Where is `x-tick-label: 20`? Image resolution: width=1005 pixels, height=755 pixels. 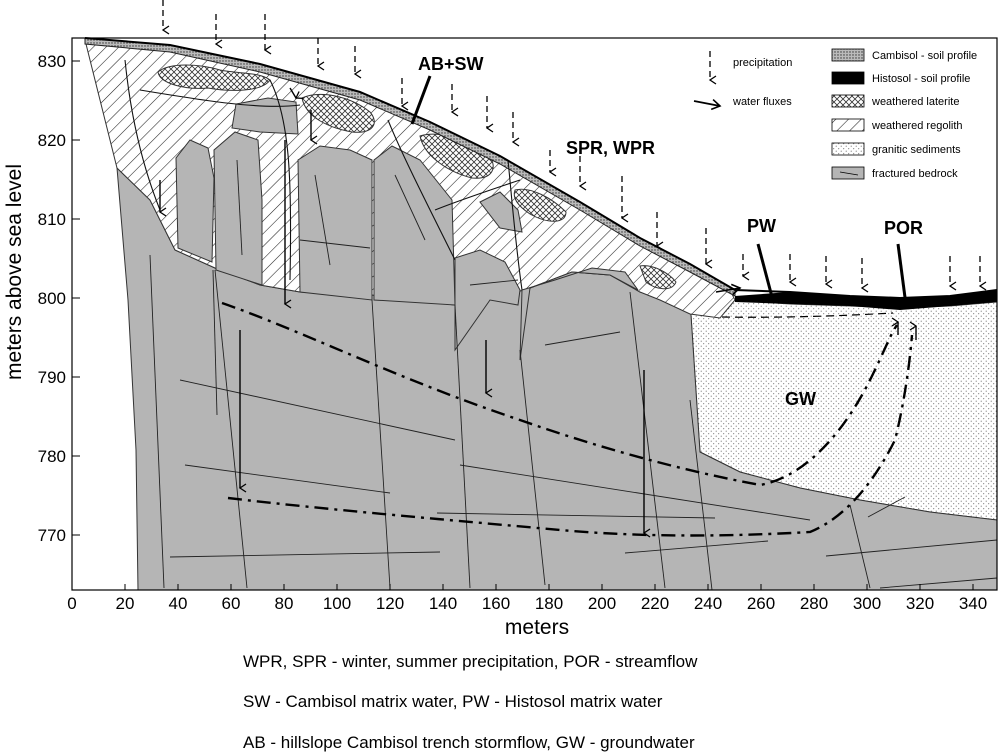 x-tick-label: 20 is located at coordinates (125, 603).